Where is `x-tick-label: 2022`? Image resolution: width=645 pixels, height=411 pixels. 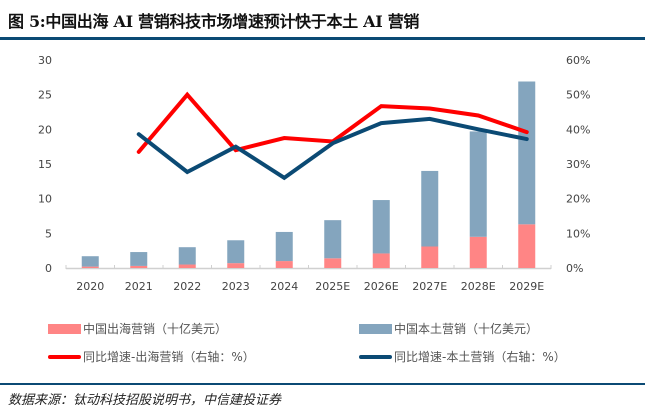
x-tick-label: 2022 is located at coordinates (187, 286).